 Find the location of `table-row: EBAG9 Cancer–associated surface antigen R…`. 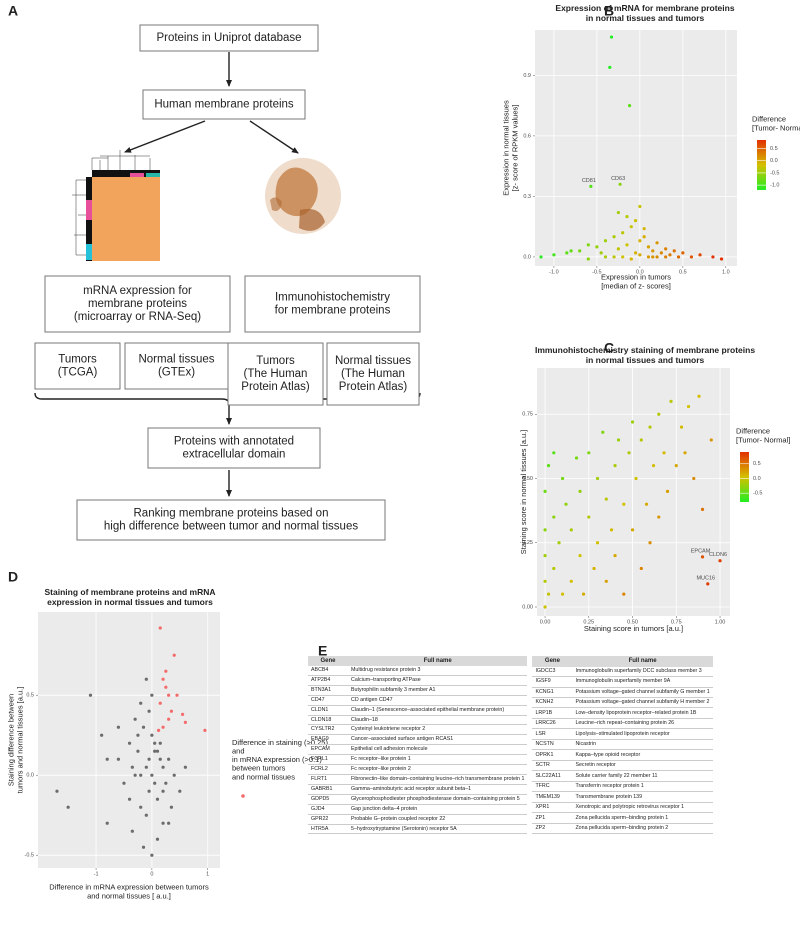

table-row: EBAG9 Cancer–associated surface antigen R… is located at coordinates (418, 740).